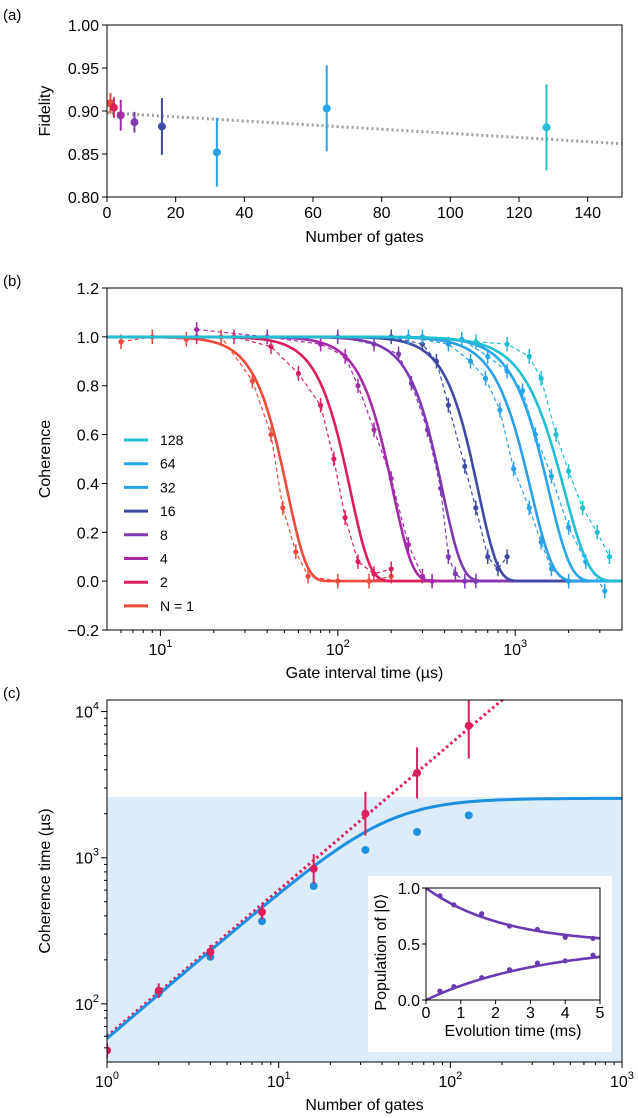 This screenshot has height=1118, width=638. I want to click on x-tick-label: 101, so click(160, 648).